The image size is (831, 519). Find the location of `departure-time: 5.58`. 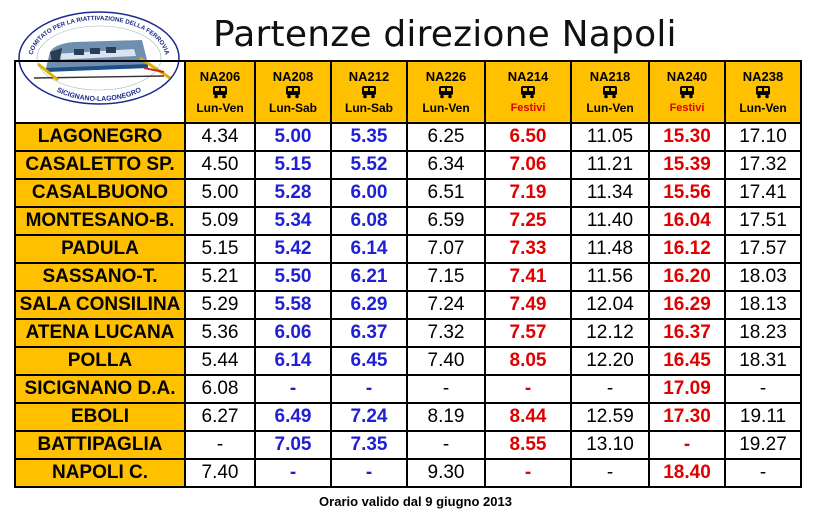

departure-time: 5.58 is located at coordinates (293, 305).